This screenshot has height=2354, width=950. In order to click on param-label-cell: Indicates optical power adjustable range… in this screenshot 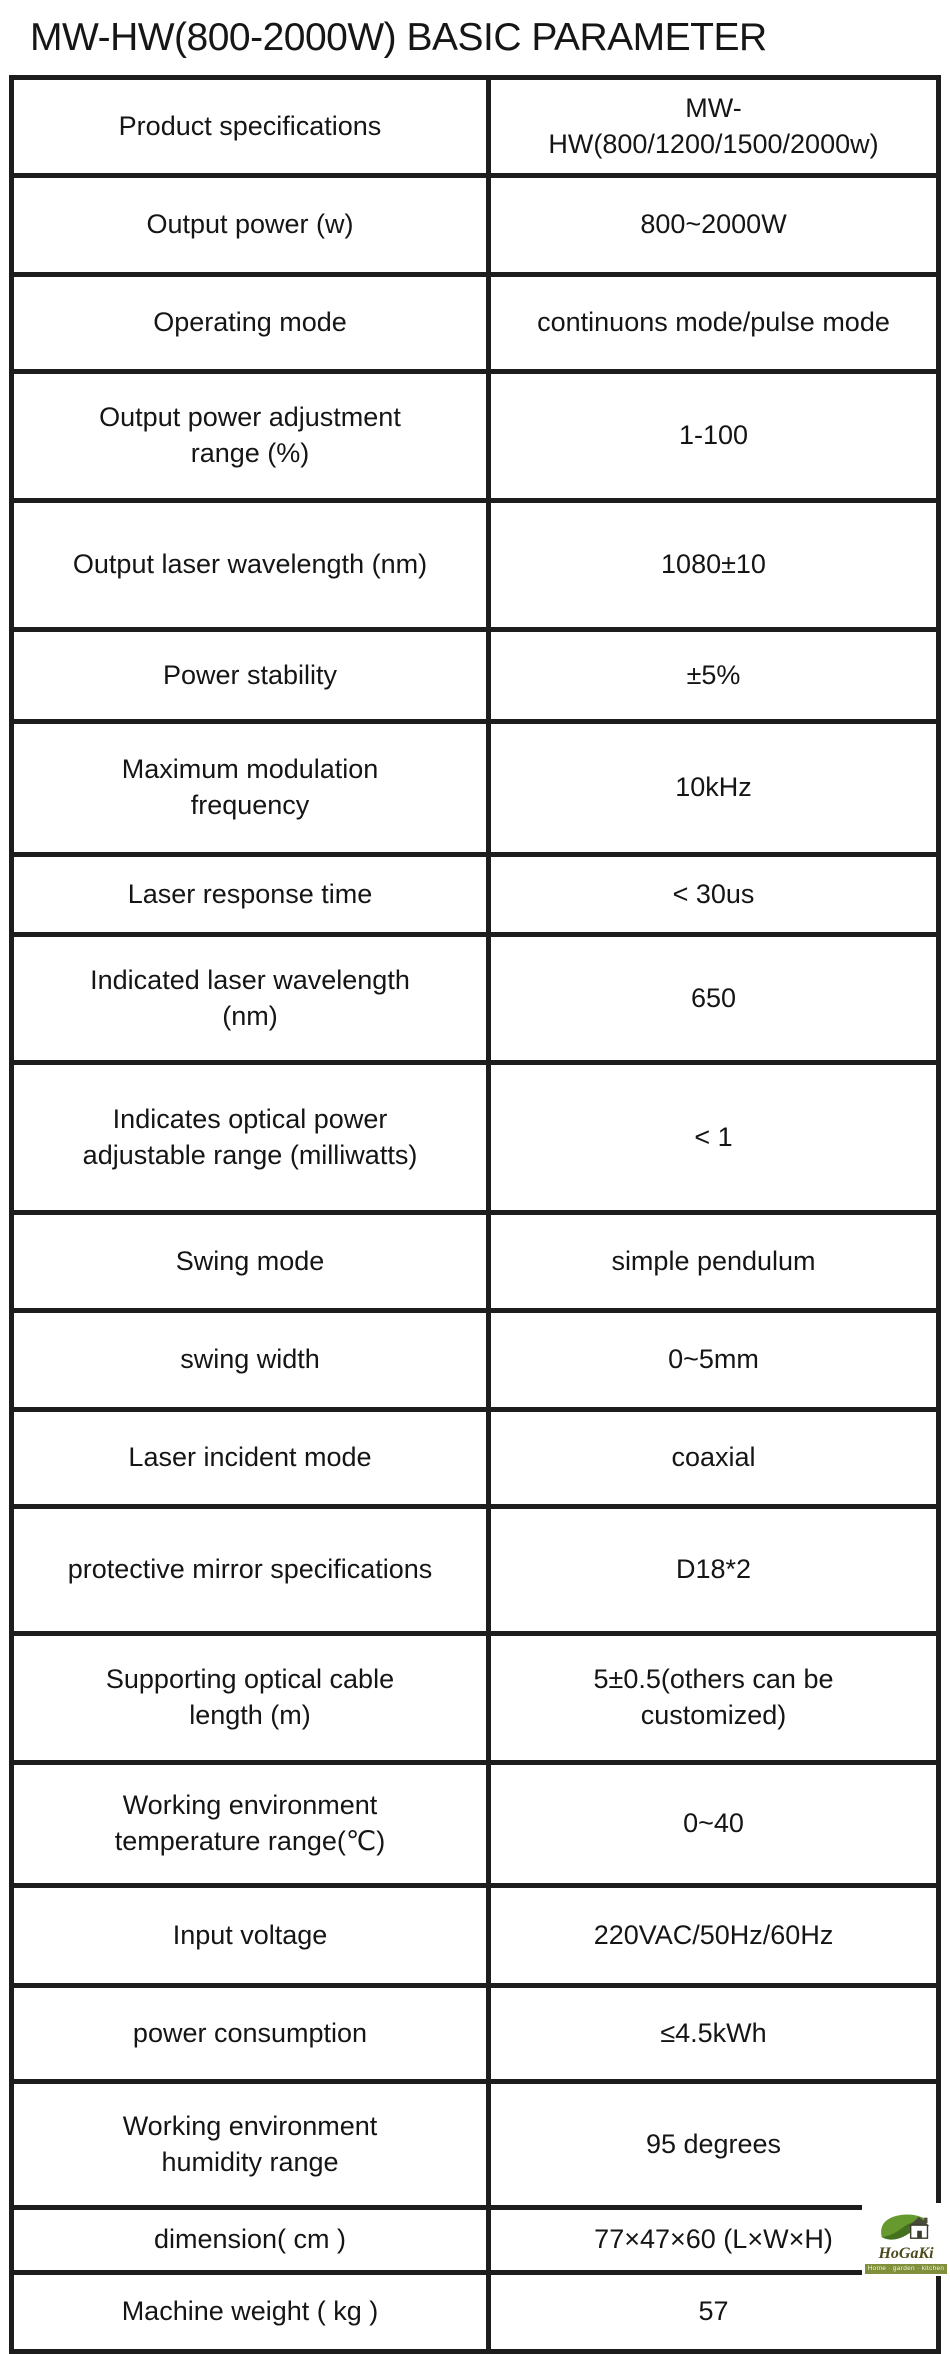, I will do `click(250, 1137)`.